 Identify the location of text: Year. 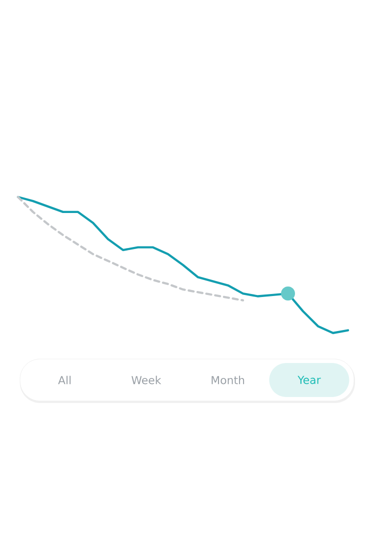
(309, 380).